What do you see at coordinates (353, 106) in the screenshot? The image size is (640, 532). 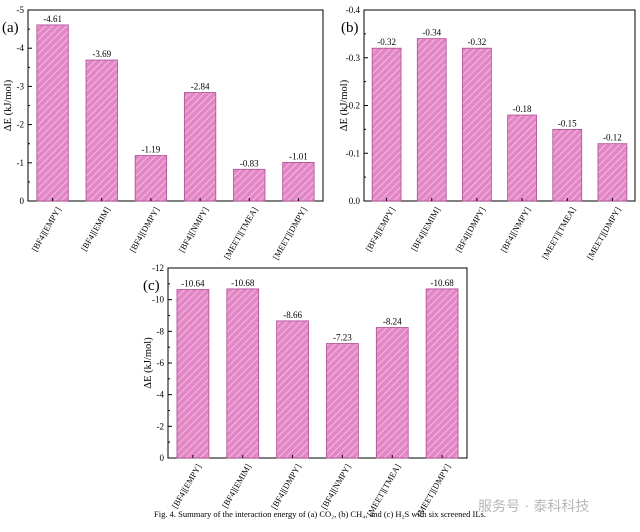 I see `y-tick-label: -0.2` at bounding box center [353, 106].